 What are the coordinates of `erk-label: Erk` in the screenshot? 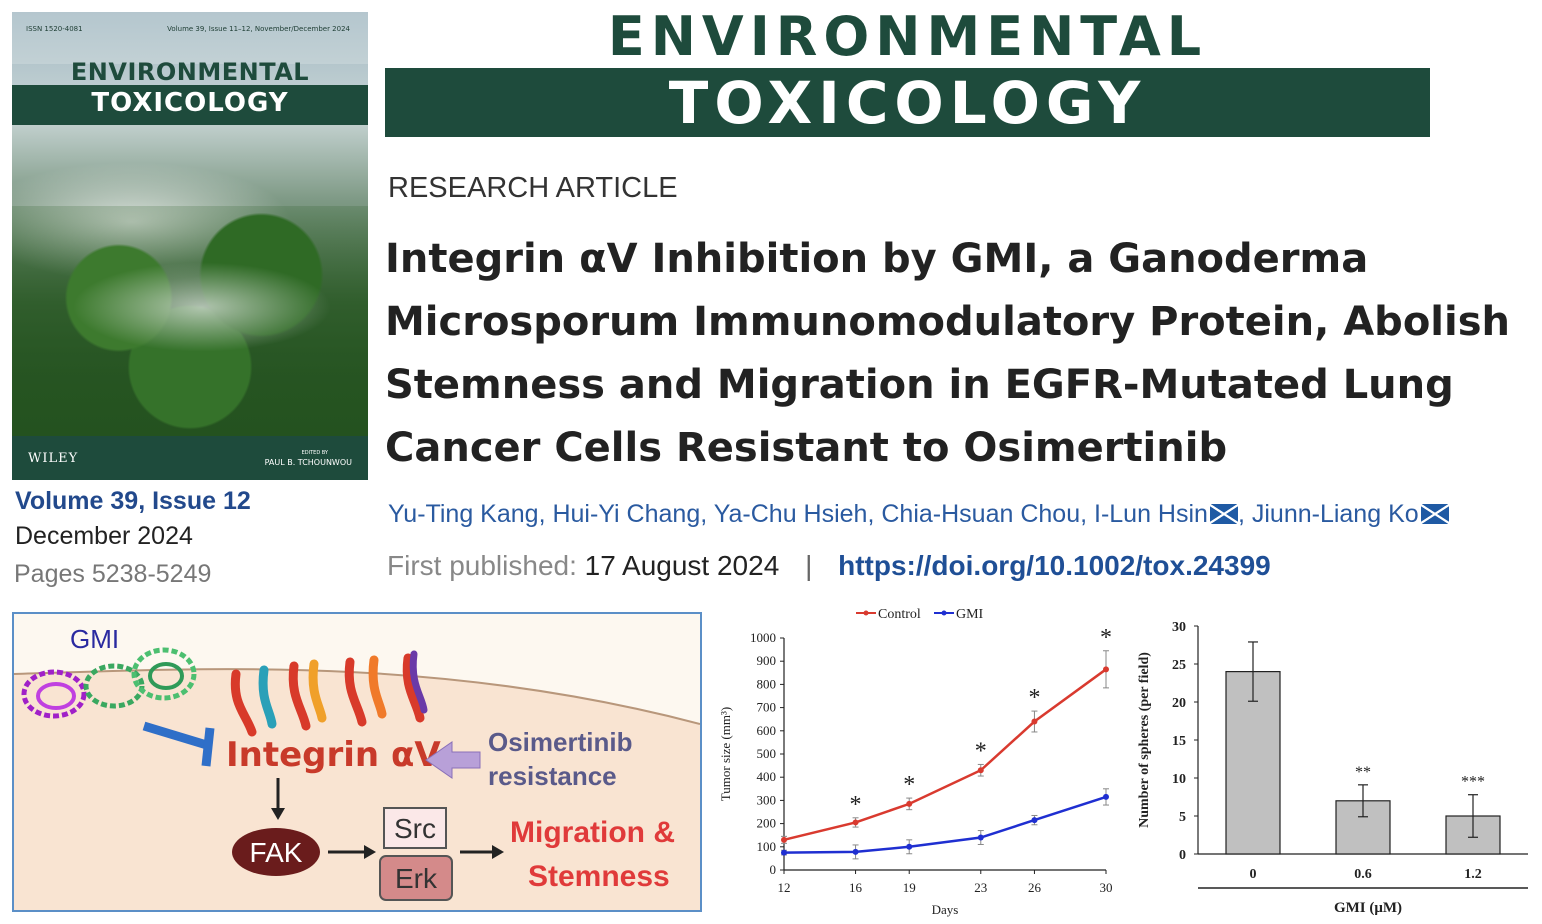 It's located at (416, 878).